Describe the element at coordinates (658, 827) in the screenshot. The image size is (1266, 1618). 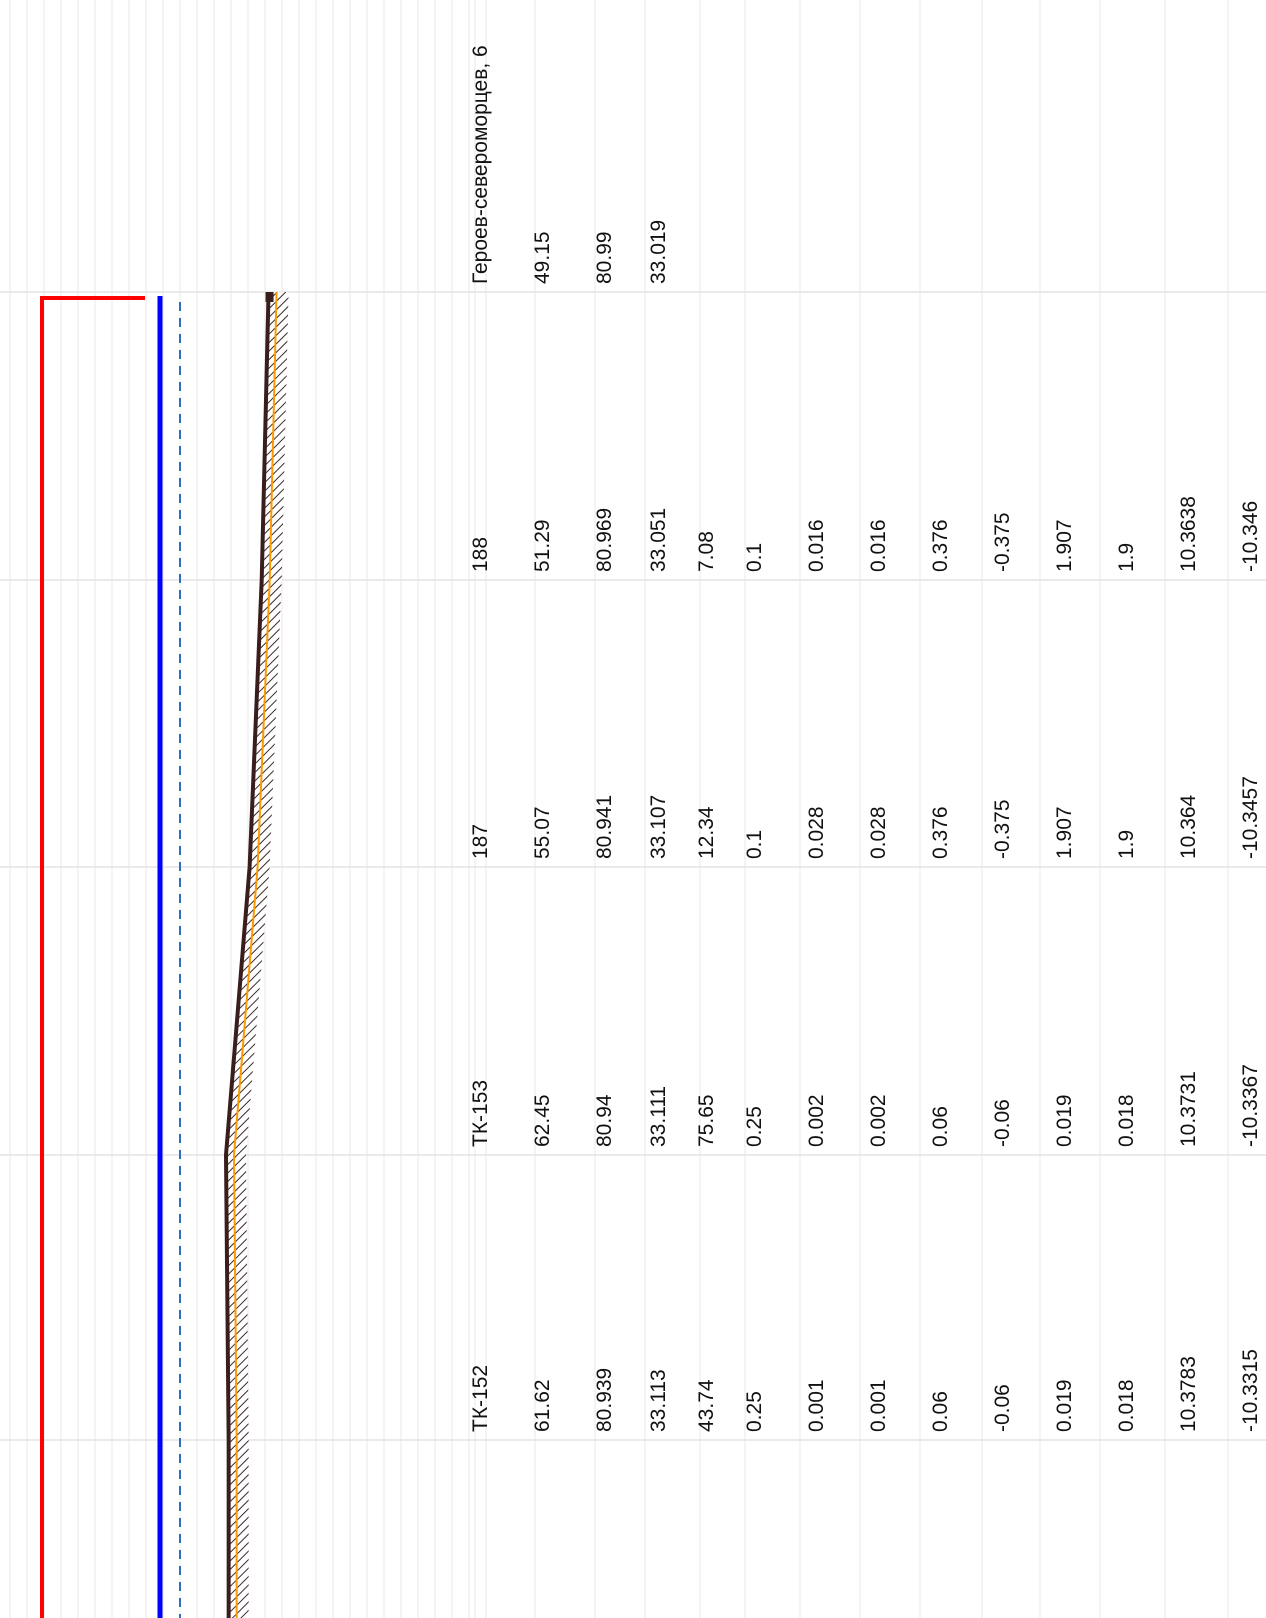
I see `table-cell: 33.107` at that location.